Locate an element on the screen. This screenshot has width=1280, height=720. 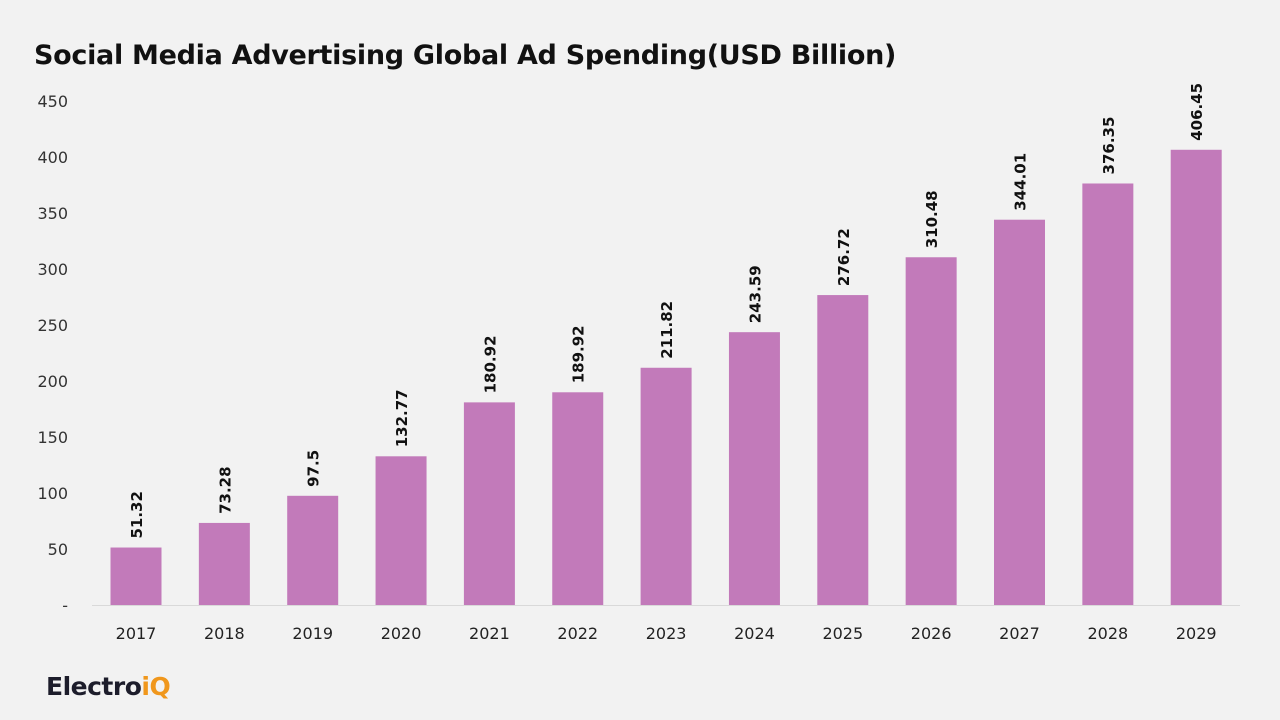
y-tick-label: 200 is located at coordinates (52, 381).